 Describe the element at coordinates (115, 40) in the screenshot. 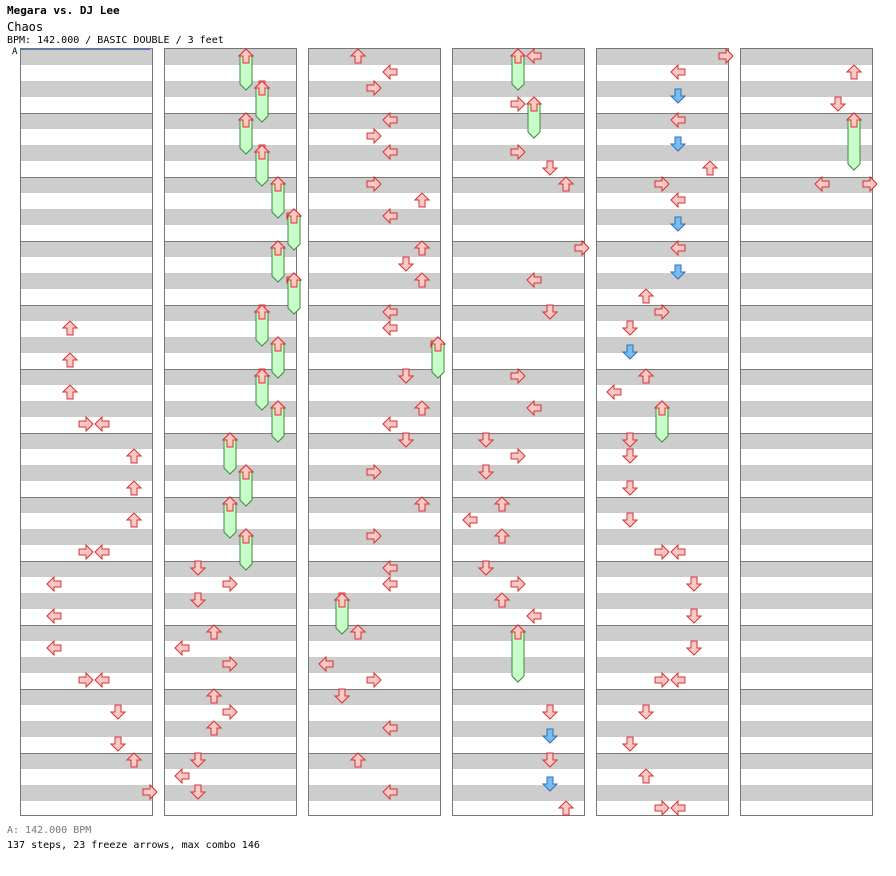

I see `chart-meta: BPM: 142.000 / BASIC DOUBLE / 3 feet` at that location.